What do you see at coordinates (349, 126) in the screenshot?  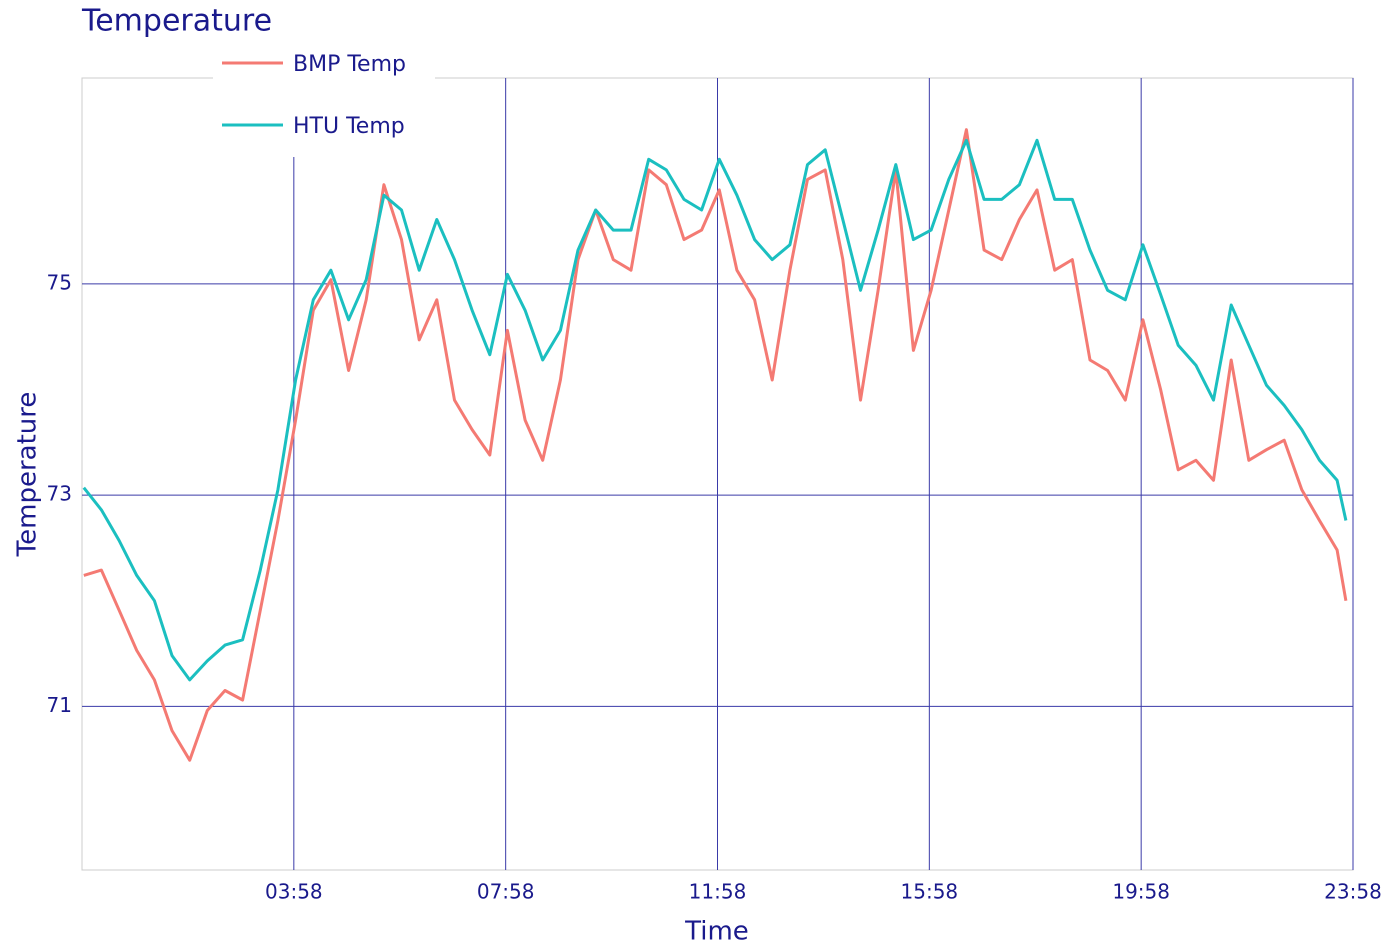 I see `legend-label: HTU Temp` at bounding box center [349, 126].